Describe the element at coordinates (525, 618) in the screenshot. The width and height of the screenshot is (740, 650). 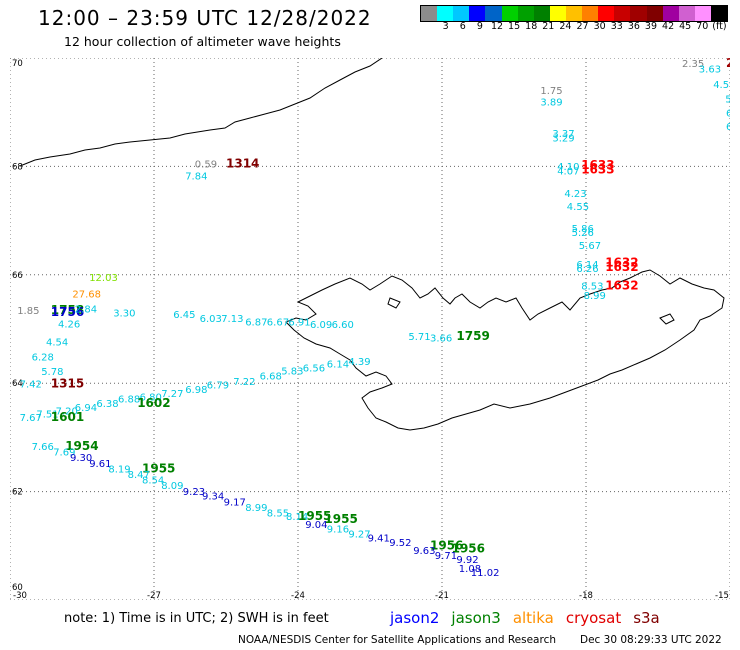
I see `satellite-legend: jason2 jason3 altika cryosat s3a` at that location.